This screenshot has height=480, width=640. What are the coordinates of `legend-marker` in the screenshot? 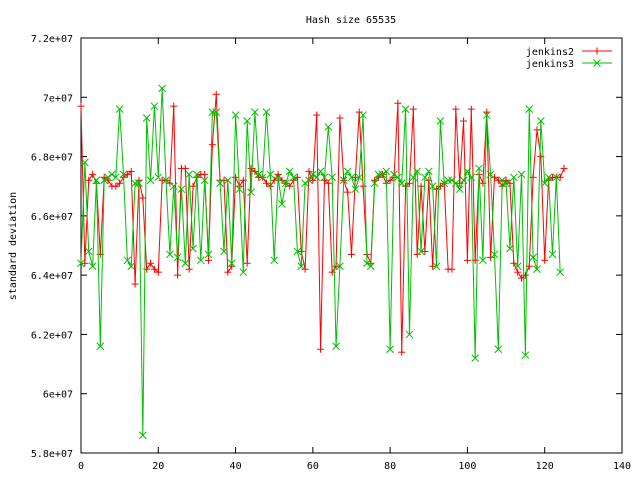 It's located at (597, 51).